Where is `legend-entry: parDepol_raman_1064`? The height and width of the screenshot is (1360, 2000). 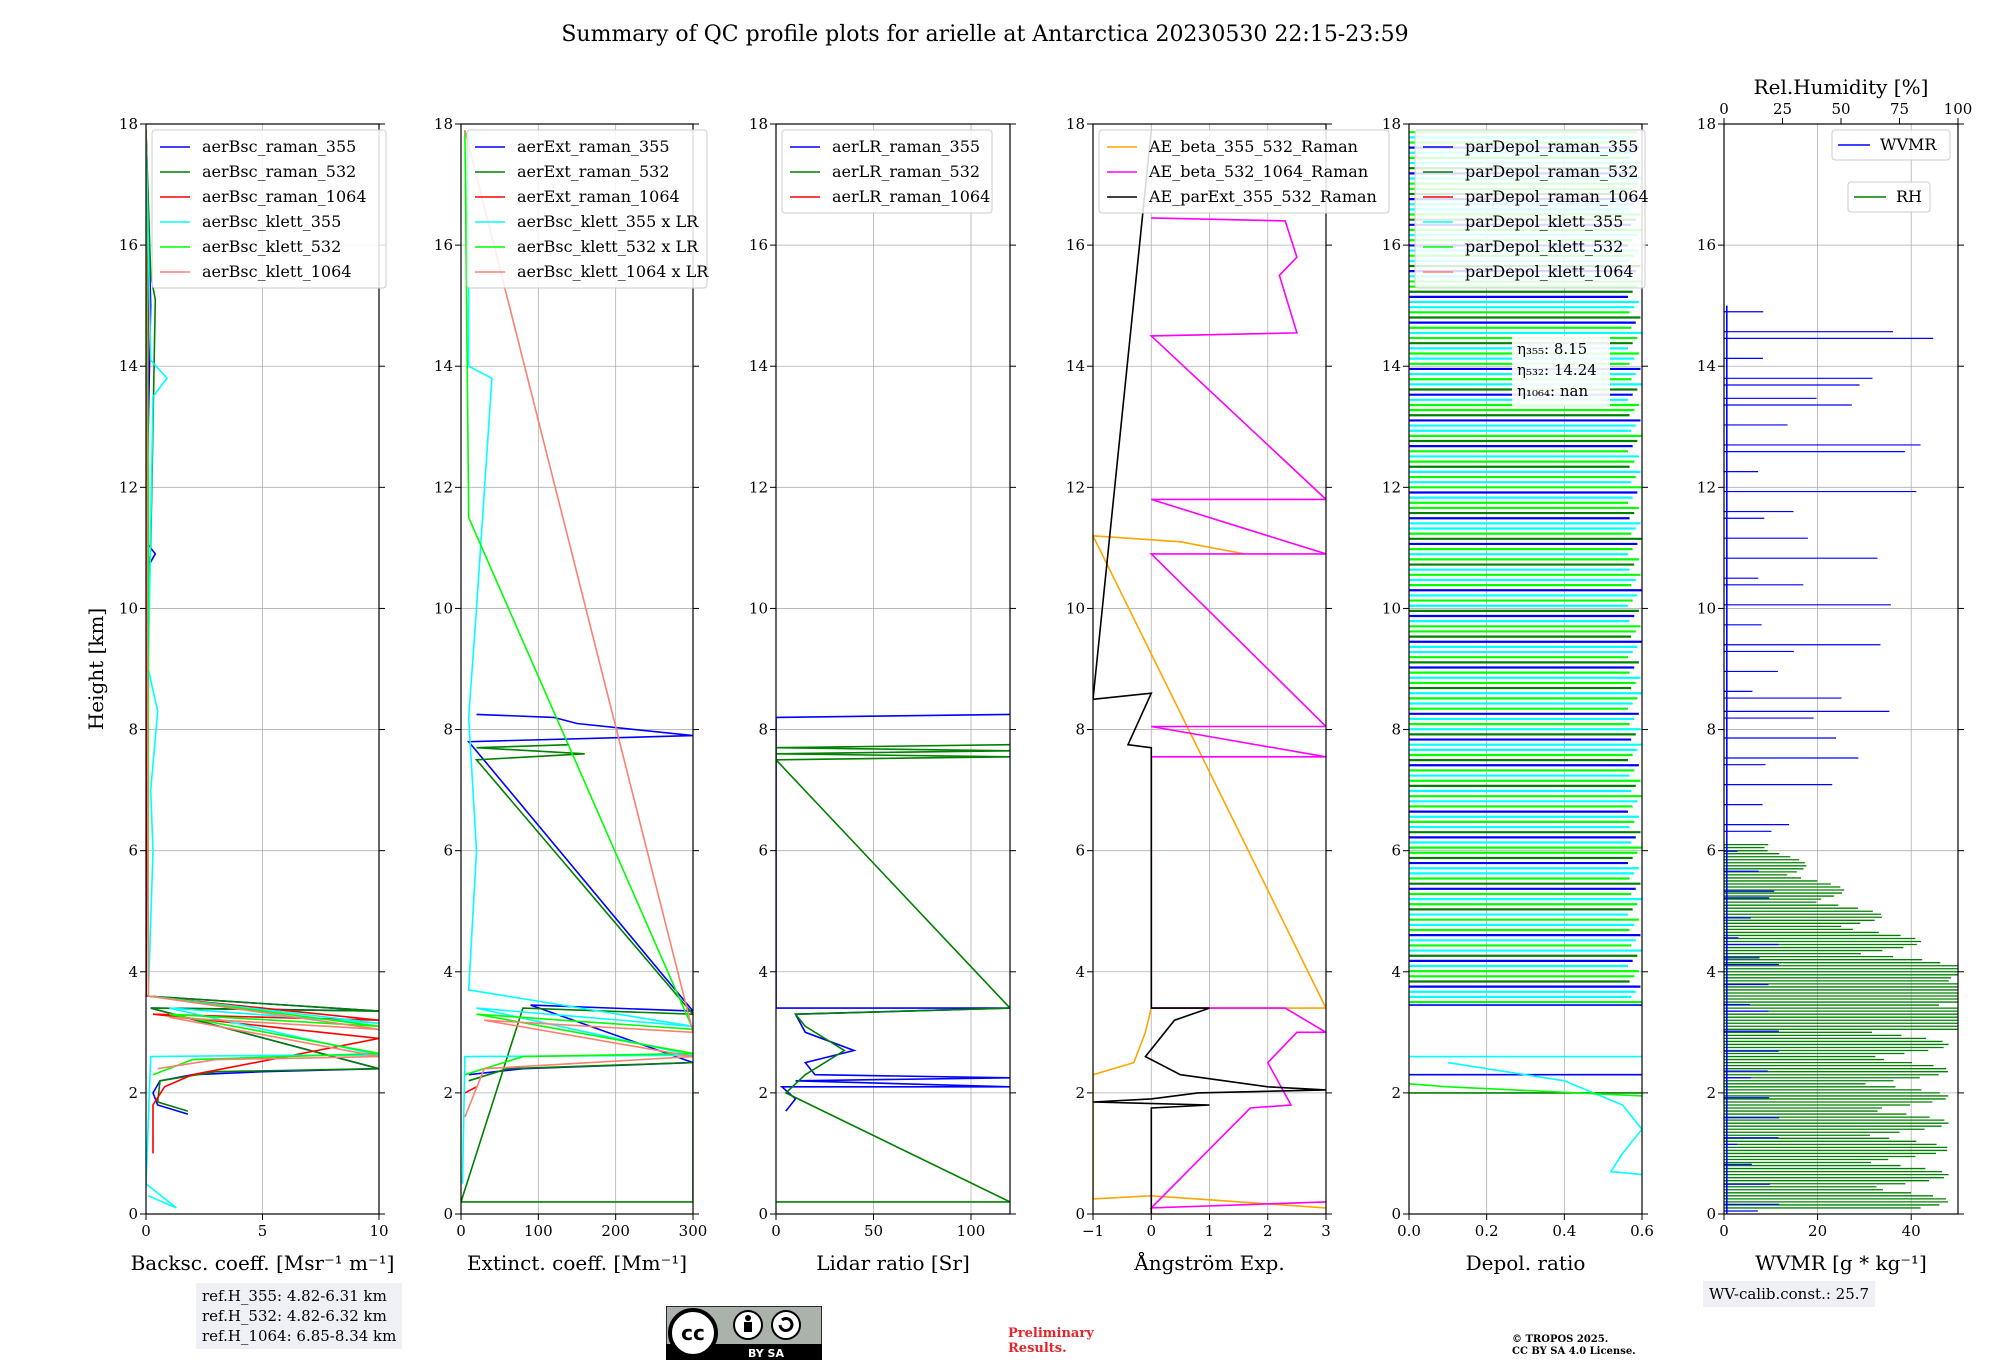
legend-entry: parDepol_raman_1064 is located at coordinates (1557, 196).